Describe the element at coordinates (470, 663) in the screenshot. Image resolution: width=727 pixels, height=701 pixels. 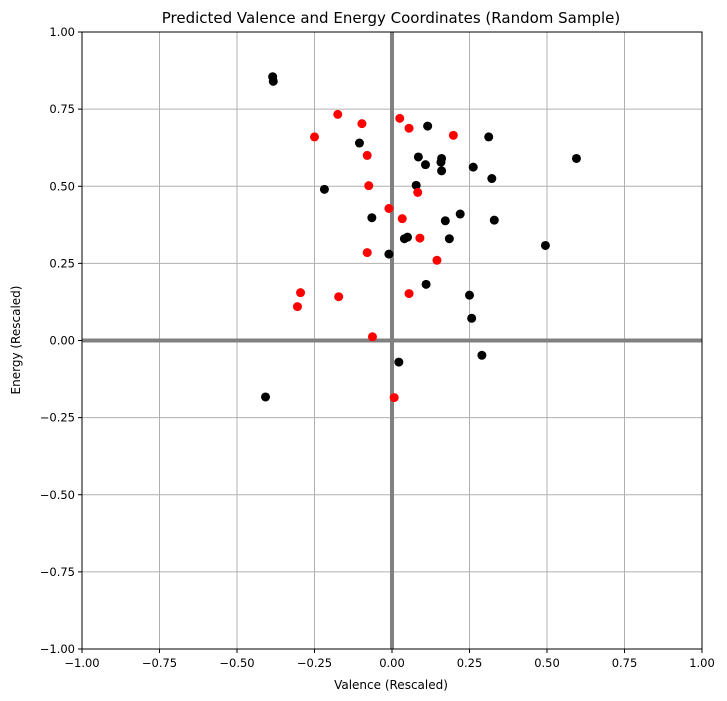
I see `x-tick-label: 0.25` at that location.